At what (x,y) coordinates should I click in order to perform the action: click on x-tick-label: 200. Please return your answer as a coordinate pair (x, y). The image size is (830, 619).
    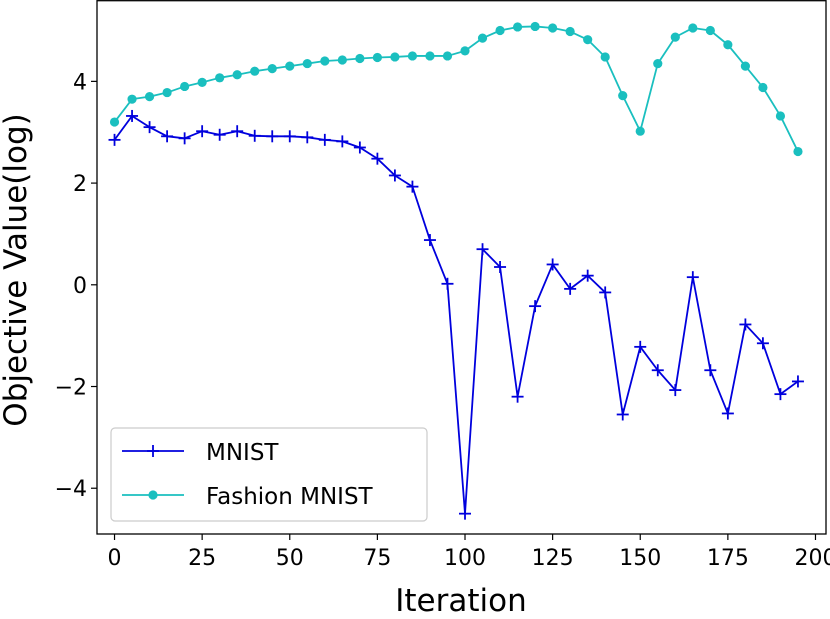
    Looking at the image, I should click on (812, 558).